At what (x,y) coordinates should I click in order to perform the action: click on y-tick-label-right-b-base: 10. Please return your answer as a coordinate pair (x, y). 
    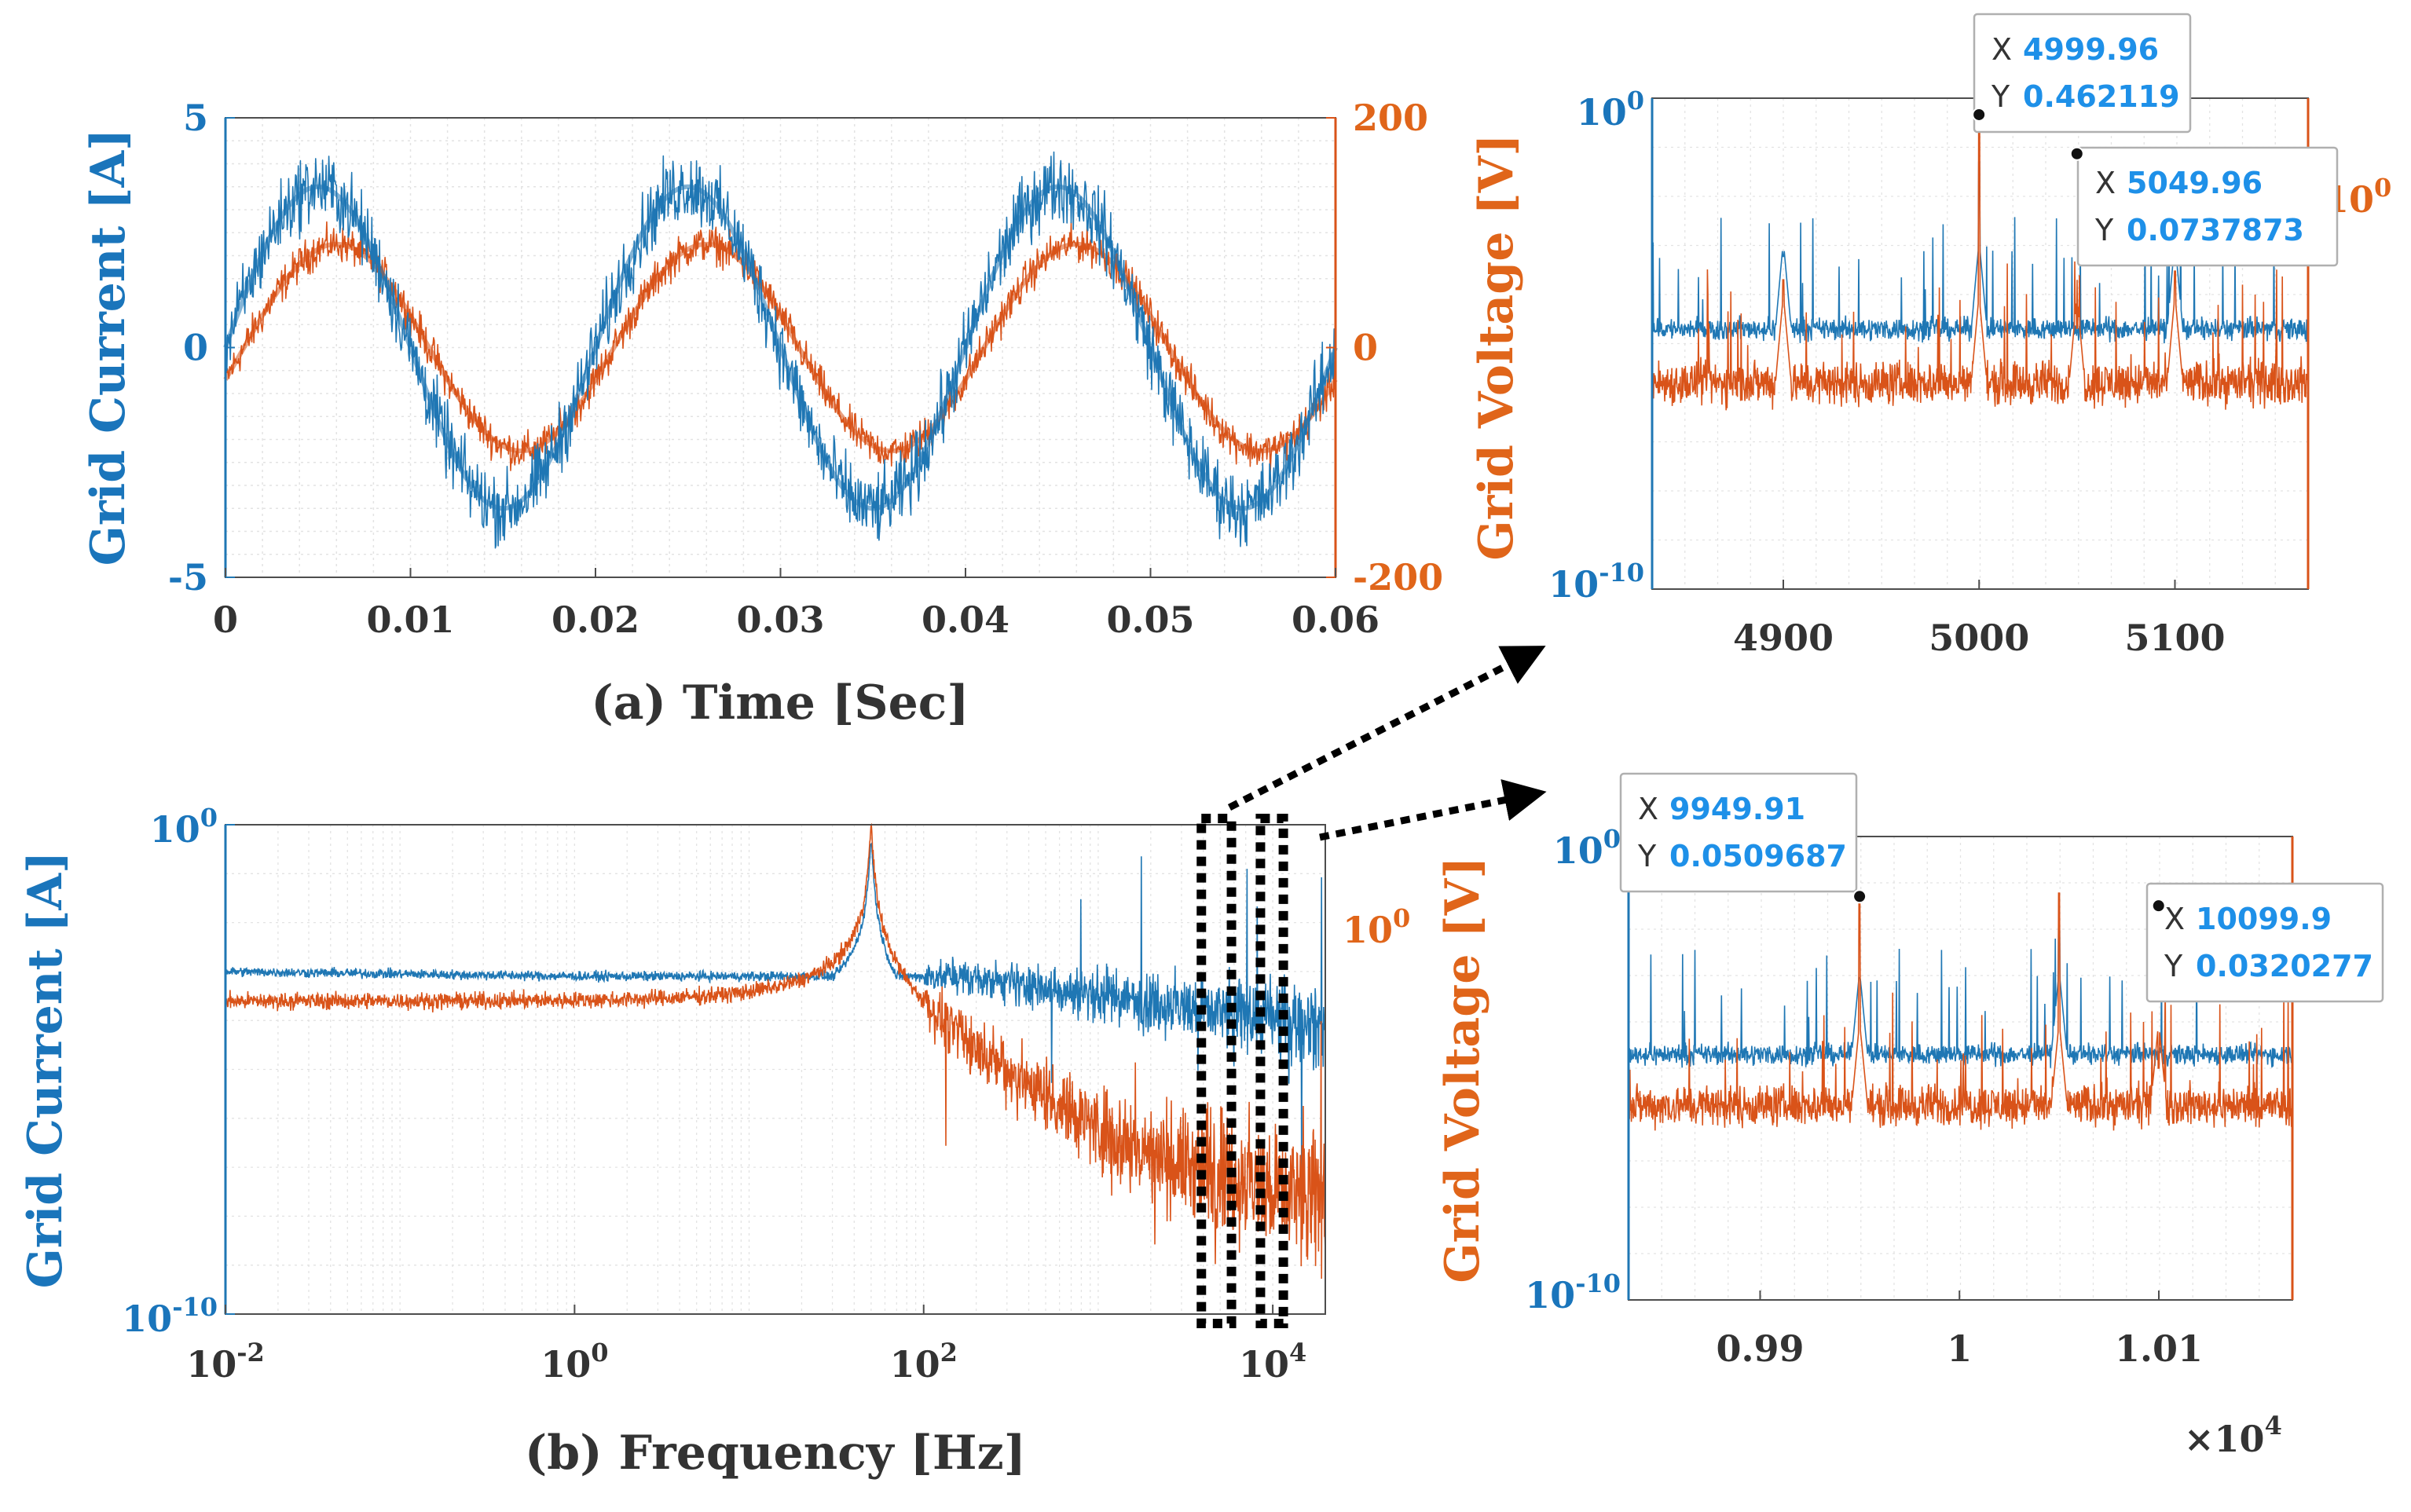
    Looking at the image, I should click on (1368, 930).